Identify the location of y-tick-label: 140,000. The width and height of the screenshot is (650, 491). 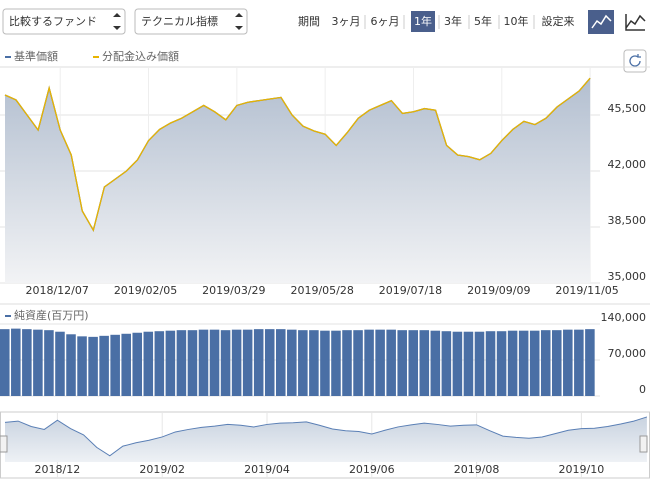
(624, 317).